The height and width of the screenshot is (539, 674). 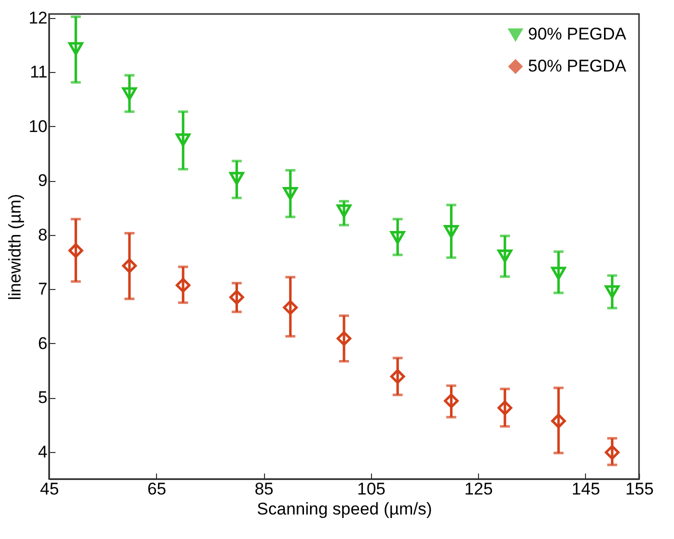 I want to click on y-axis-title: linewidth (µm), so click(x=15, y=247).